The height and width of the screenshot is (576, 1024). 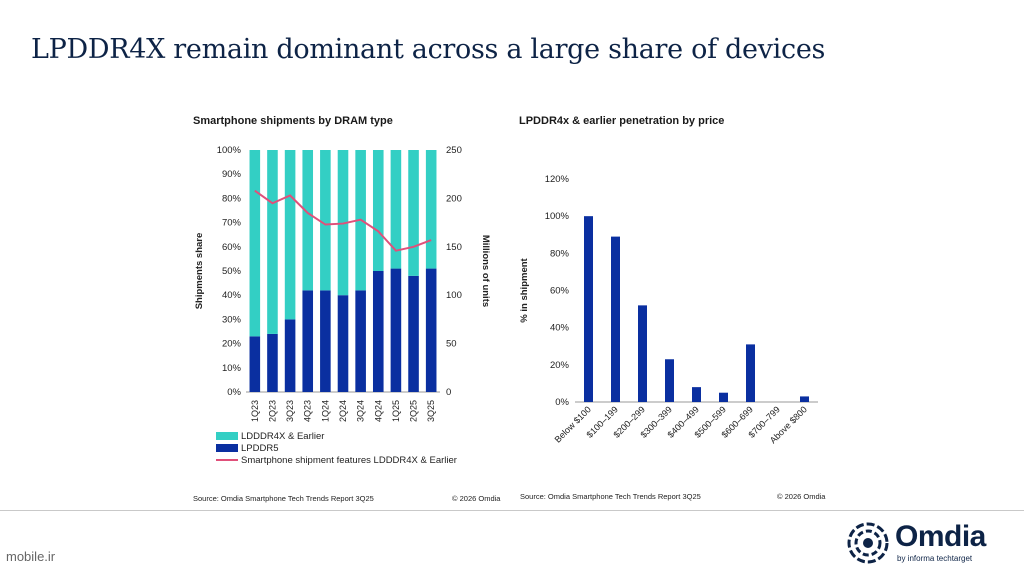 I want to click on chart1-y-tick-label: 60%, so click(x=232, y=247).